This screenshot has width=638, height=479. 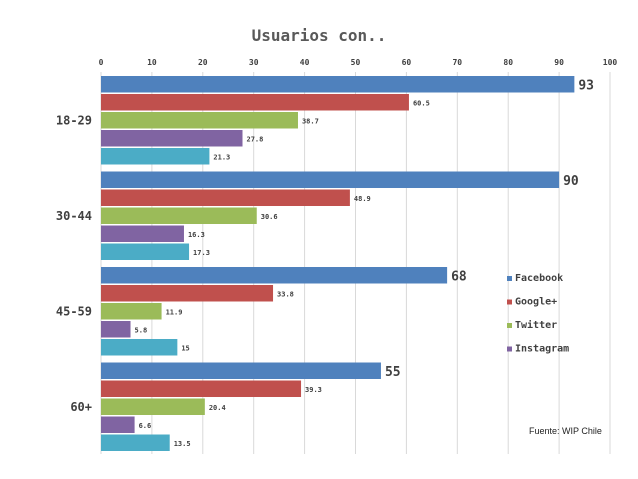 I want to click on chart-title: Usuarios con.., so click(x=319, y=35).